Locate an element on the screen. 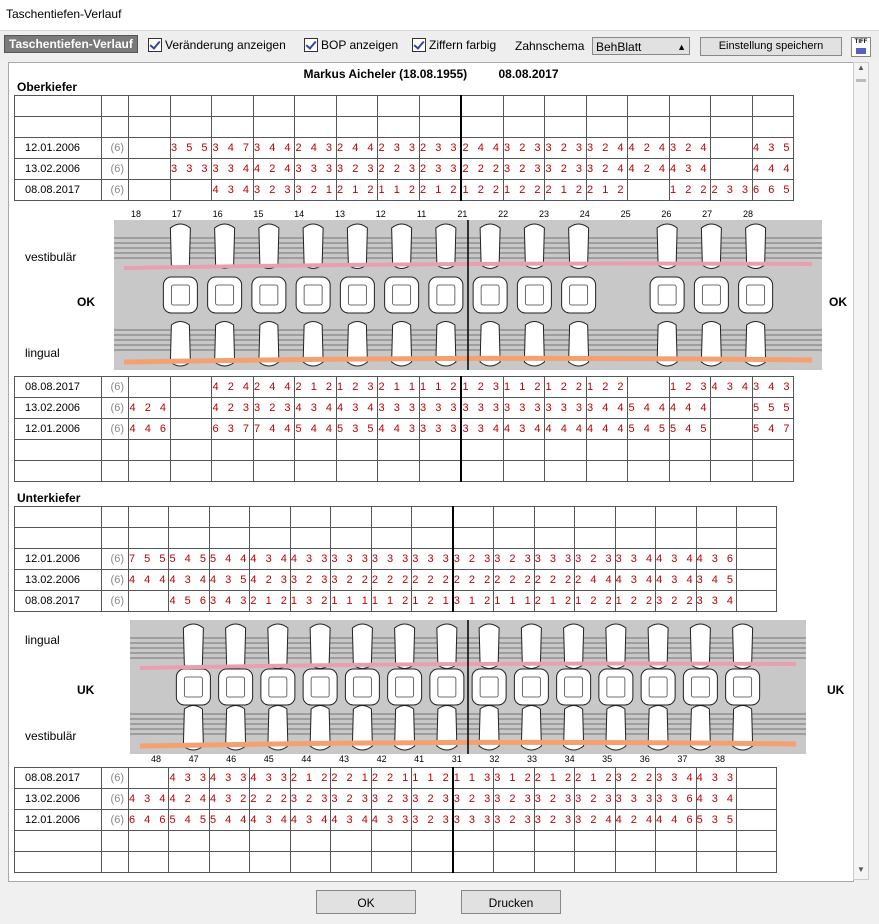 The image size is (879, 924). pocket-depth-cell: 5 4 5 is located at coordinates (689, 429).